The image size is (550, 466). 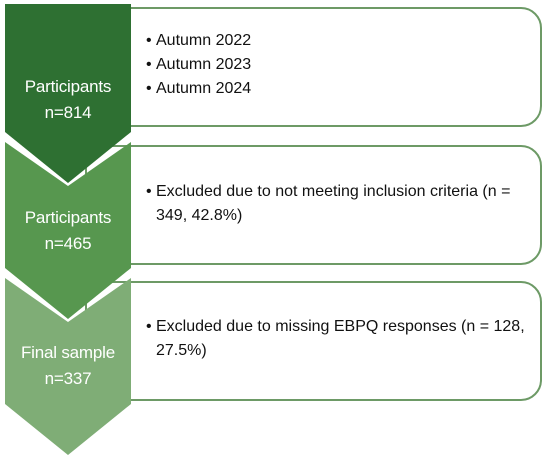 I want to click on stage3-label: Final sample n=337, so click(x=68, y=366).